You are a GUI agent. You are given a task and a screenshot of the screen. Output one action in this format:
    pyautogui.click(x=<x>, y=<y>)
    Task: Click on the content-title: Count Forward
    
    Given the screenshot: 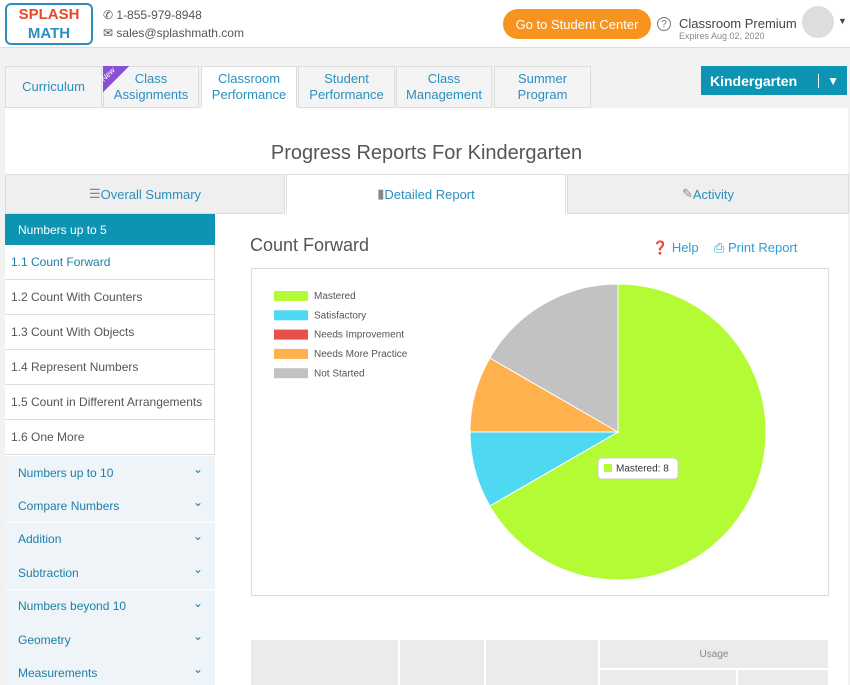 What is the action you would take?
    pyautogui.click(x=310, y=245)
    